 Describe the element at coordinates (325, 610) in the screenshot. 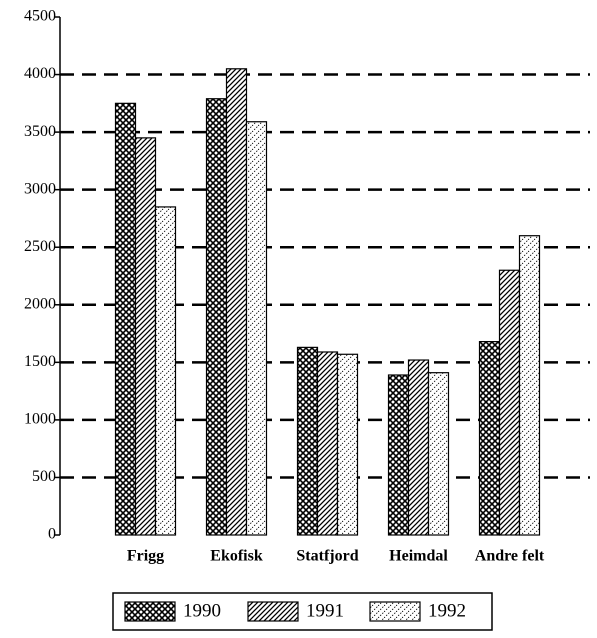

I see `legend-label: 1991` at that location.